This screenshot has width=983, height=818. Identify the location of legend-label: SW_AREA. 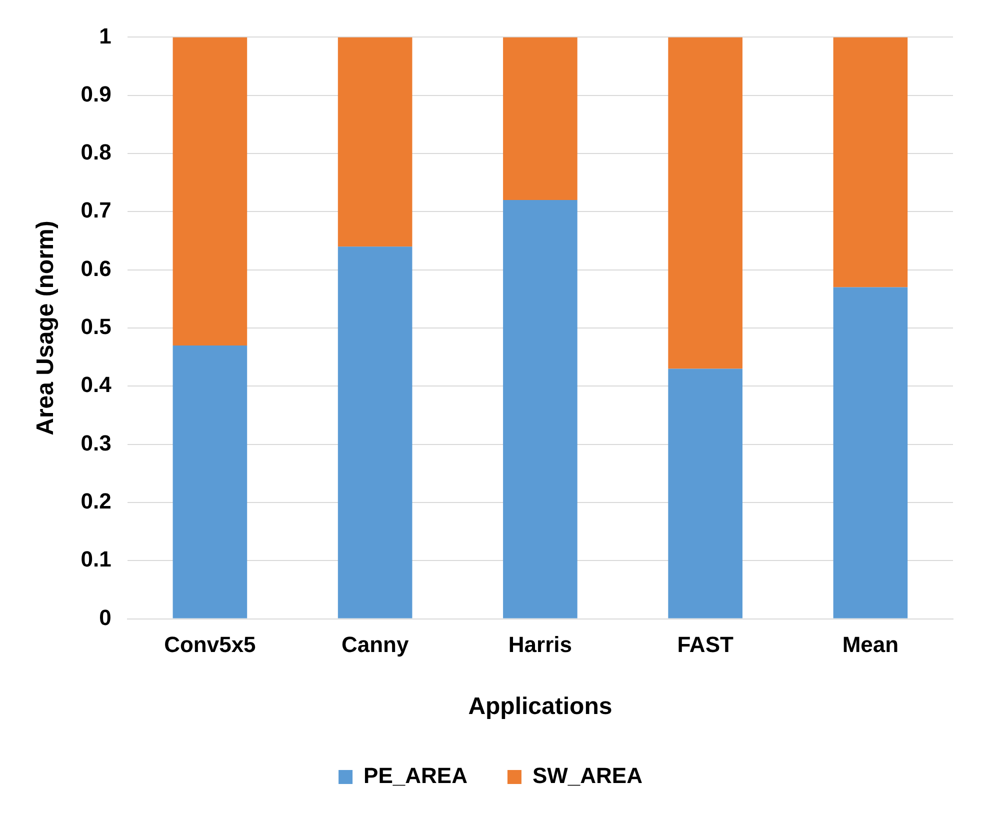
(587, 775).